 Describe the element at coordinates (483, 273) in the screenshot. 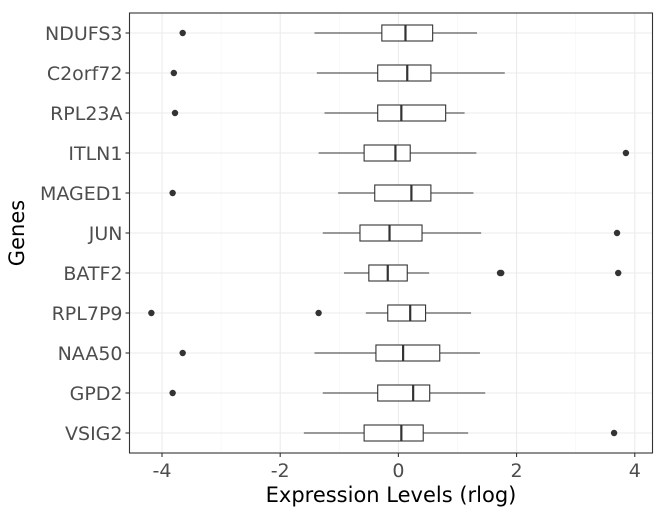

I see `box-batf2` at that location.